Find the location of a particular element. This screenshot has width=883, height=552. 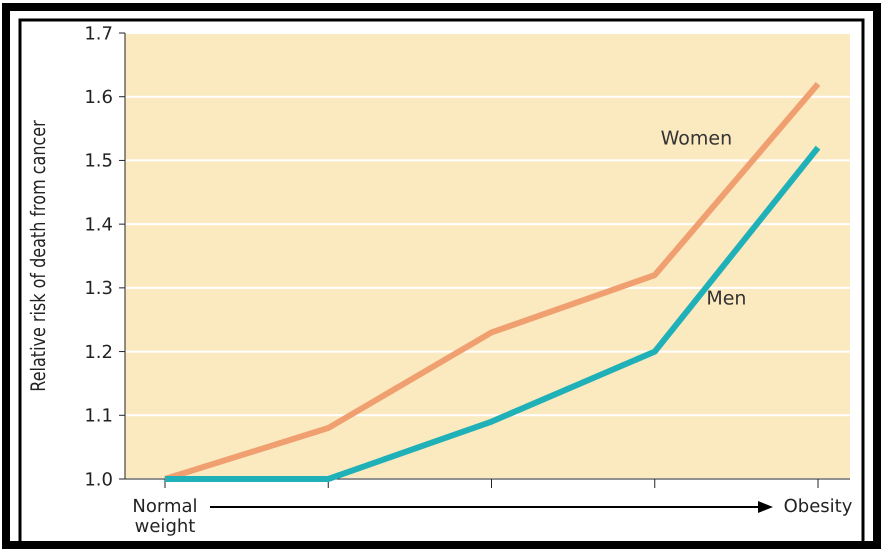

y-tick-label: 1.0 is located at coordinates (98, 479).